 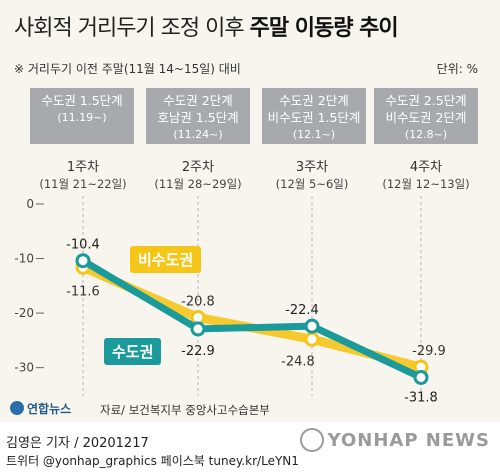 I want to click on value-label-outside-capital-3: -24.8, so click(x=298, y=361).